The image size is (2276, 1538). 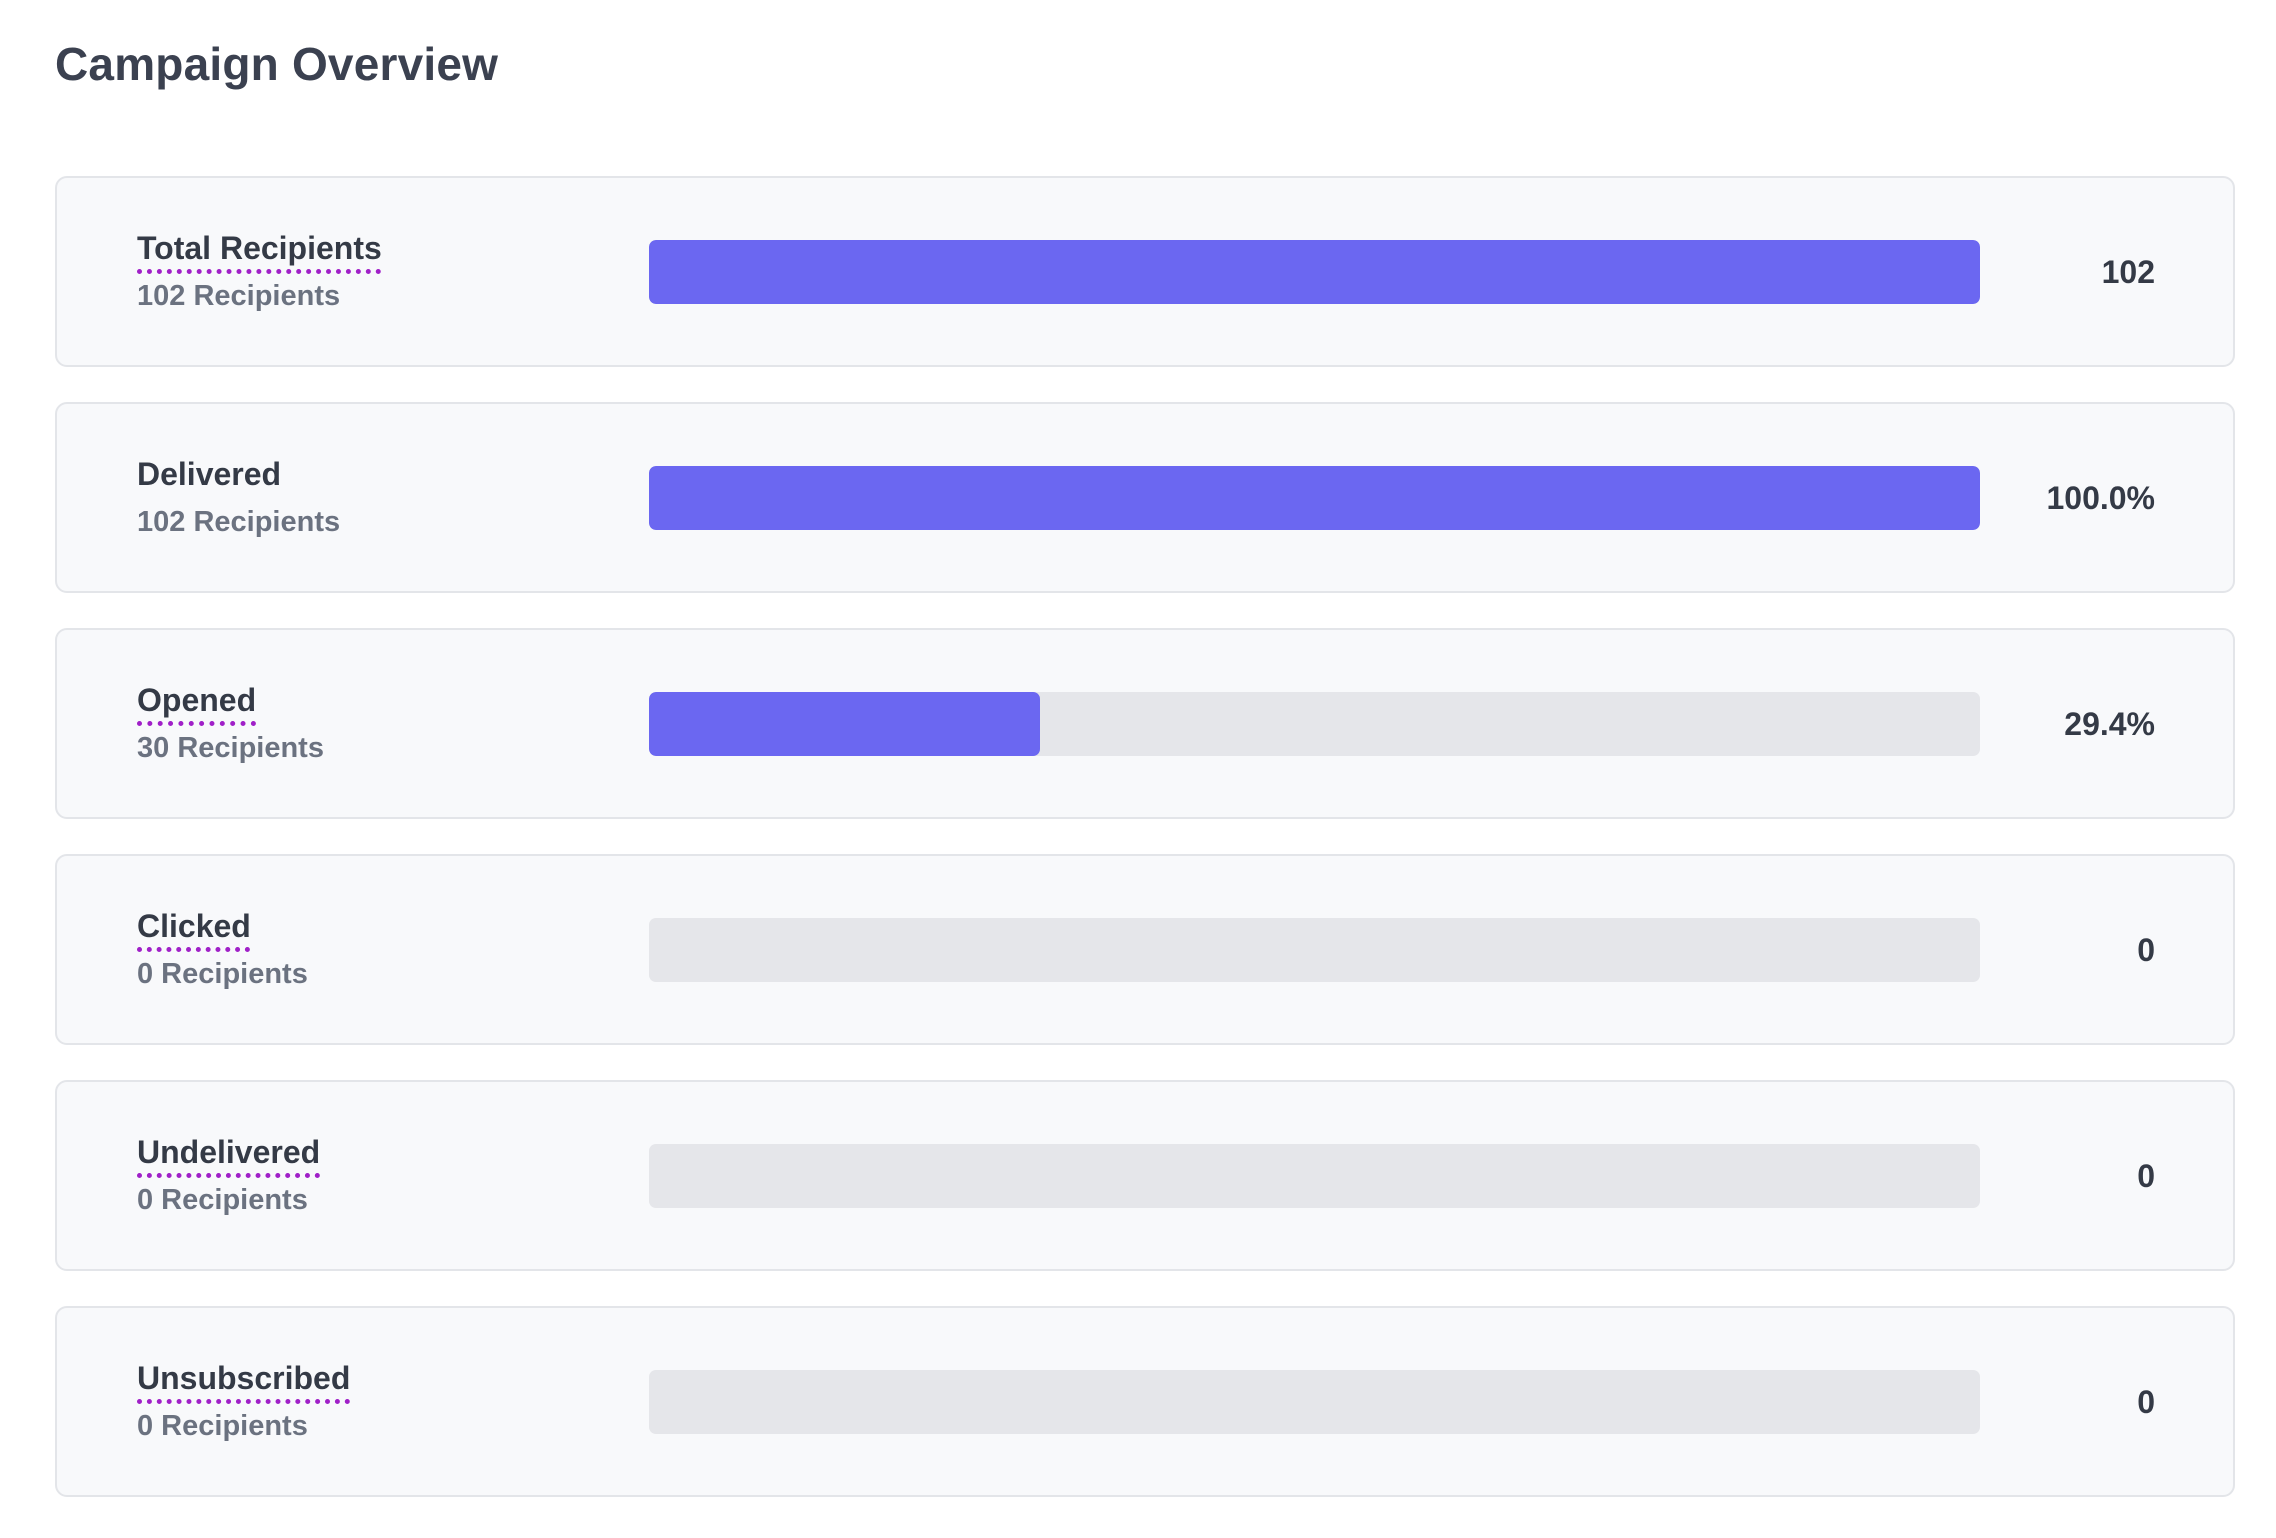 I want to click on metric-label: Total Recipients, so click(x=259, y=248).